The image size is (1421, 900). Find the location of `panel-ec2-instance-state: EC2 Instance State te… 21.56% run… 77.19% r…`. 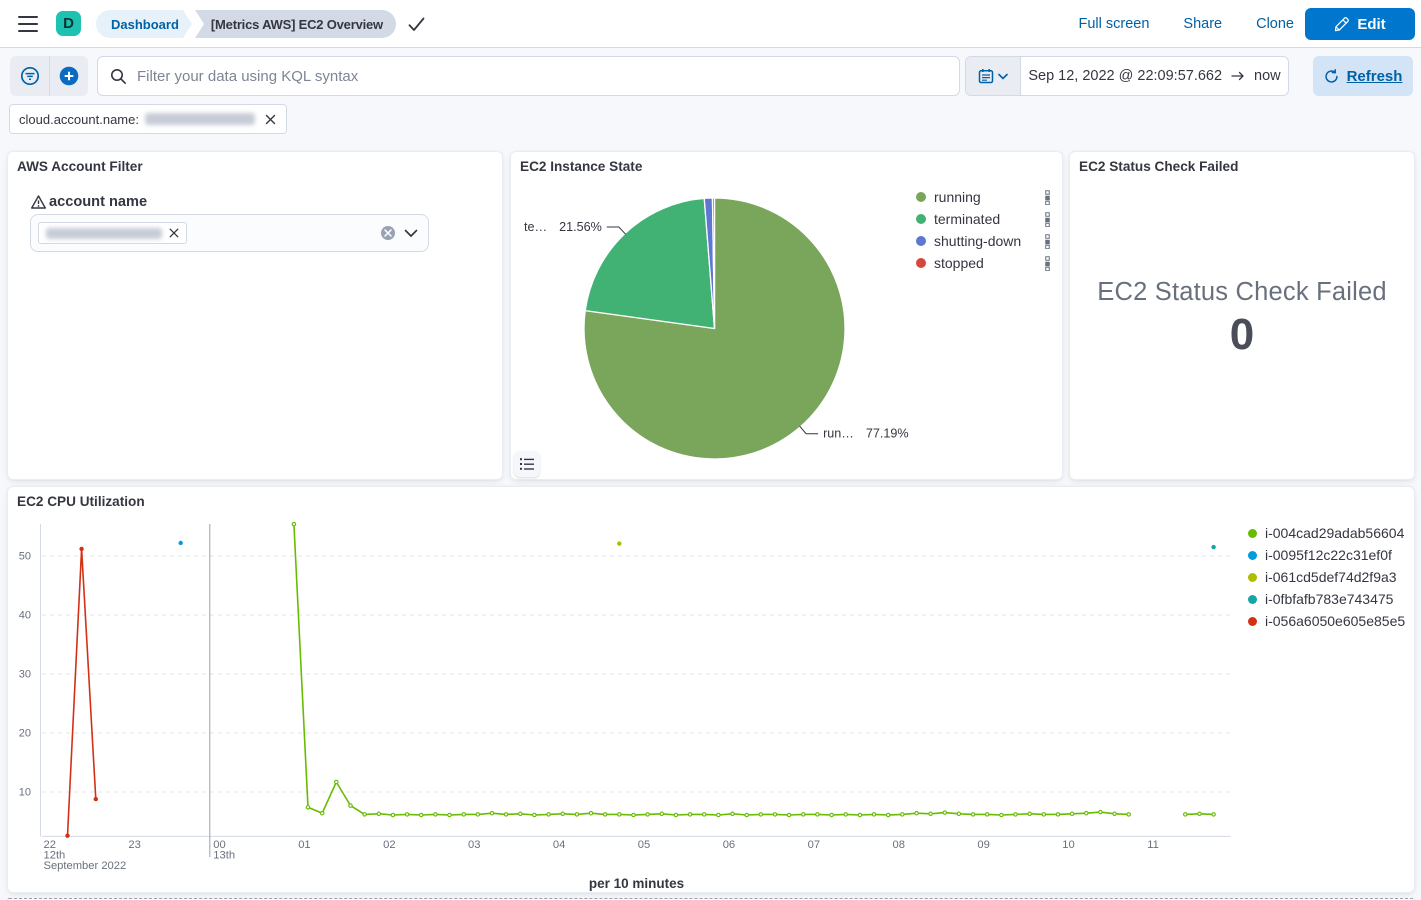

panel-ec2-instance-state: EC2 Instance State te… 21.56% run… 77.19% r… is located at coordinates (786, 315).